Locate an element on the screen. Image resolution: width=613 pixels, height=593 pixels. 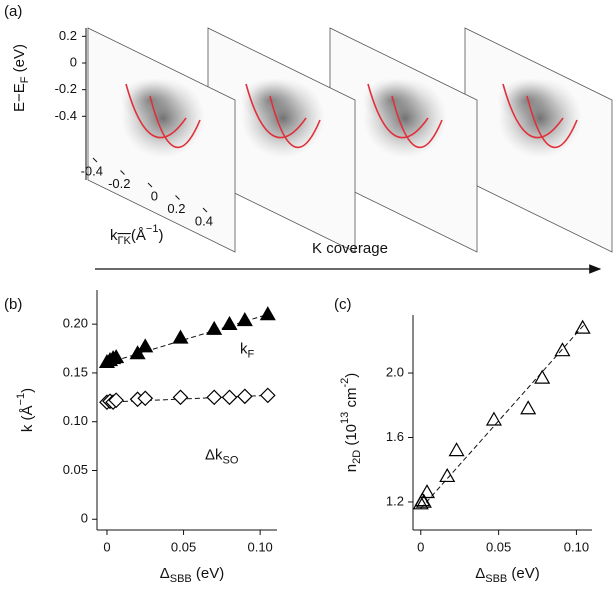
x-axis-label-part: −1 is located at coordinates (152, 229).